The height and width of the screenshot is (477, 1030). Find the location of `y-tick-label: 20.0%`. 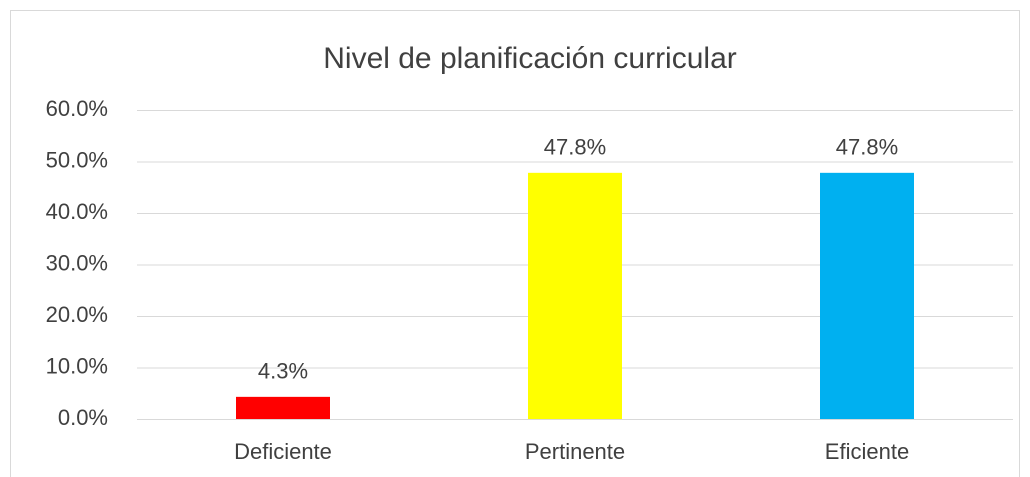

y-tick-label: 20.0% is located at coordinates (77, 314).